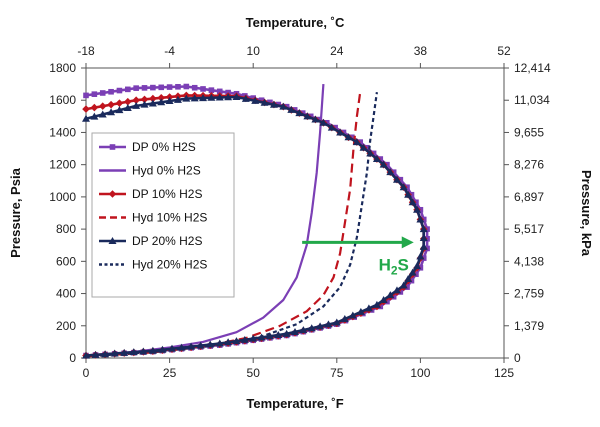  Describe the element at coordinates (66, 261) in the screenshot. I see `y-tick-label: 600` at that location.